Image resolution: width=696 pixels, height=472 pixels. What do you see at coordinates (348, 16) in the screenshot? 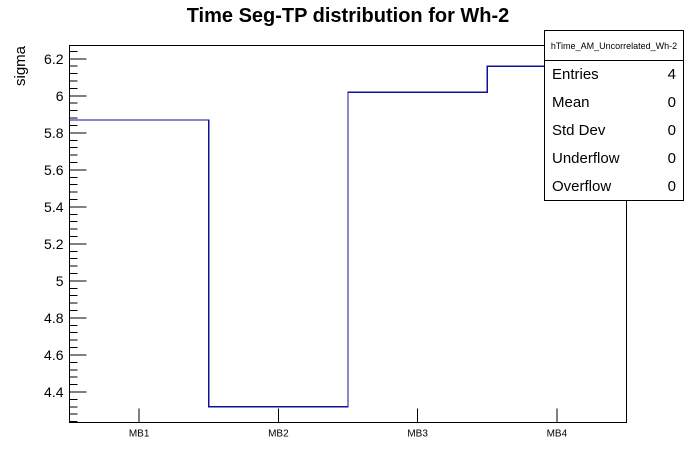
I see `plot-title: Time Seg-TP distribution for Wh-2` at bounding box center [348, 16].